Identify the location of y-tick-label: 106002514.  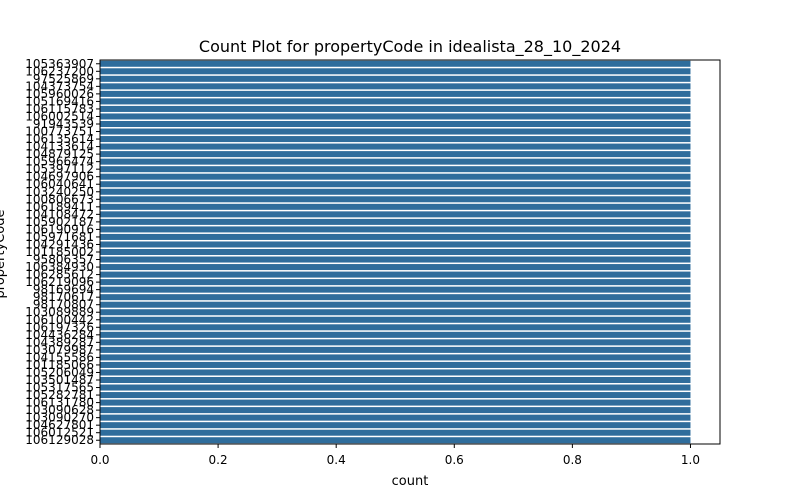
(59, 116).